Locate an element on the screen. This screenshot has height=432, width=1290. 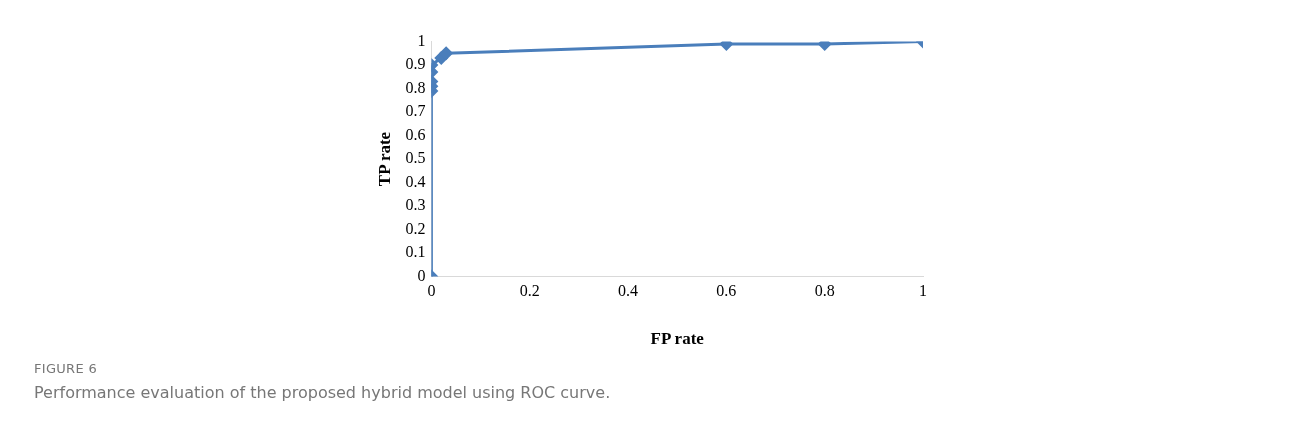
x-axis-title: FP rate is located at coordinates (677, 339).